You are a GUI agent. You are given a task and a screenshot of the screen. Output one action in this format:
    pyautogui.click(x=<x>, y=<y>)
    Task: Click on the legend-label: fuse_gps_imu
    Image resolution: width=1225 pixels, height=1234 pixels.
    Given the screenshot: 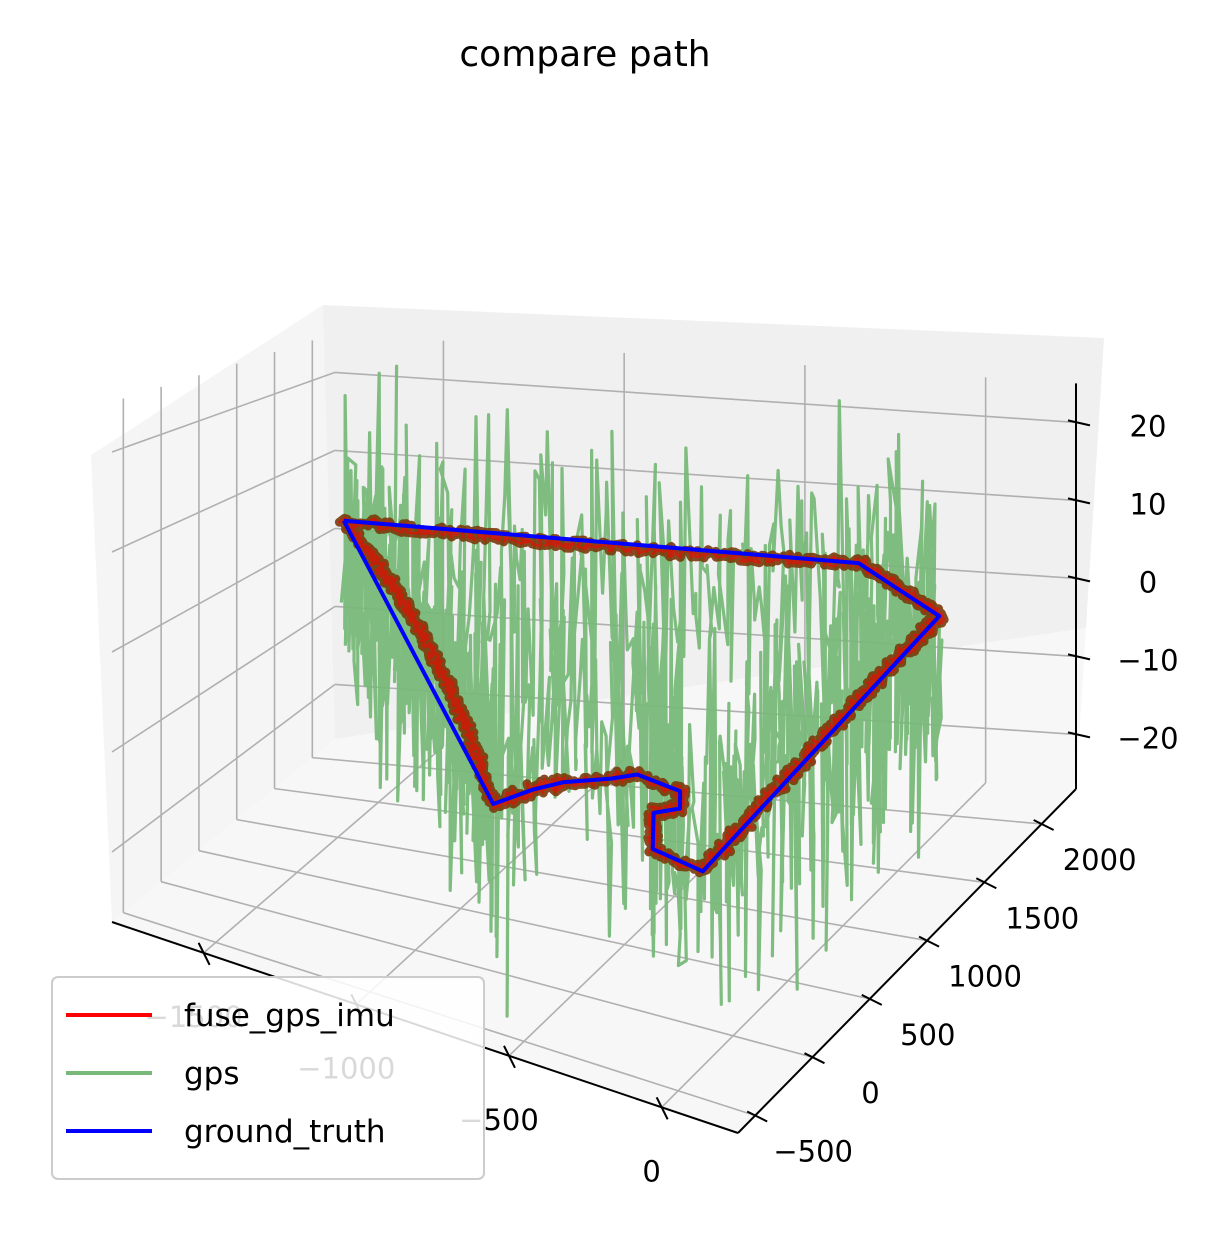 What is the action you would take?
    pyautogui.click(x=289, y=1016)
    